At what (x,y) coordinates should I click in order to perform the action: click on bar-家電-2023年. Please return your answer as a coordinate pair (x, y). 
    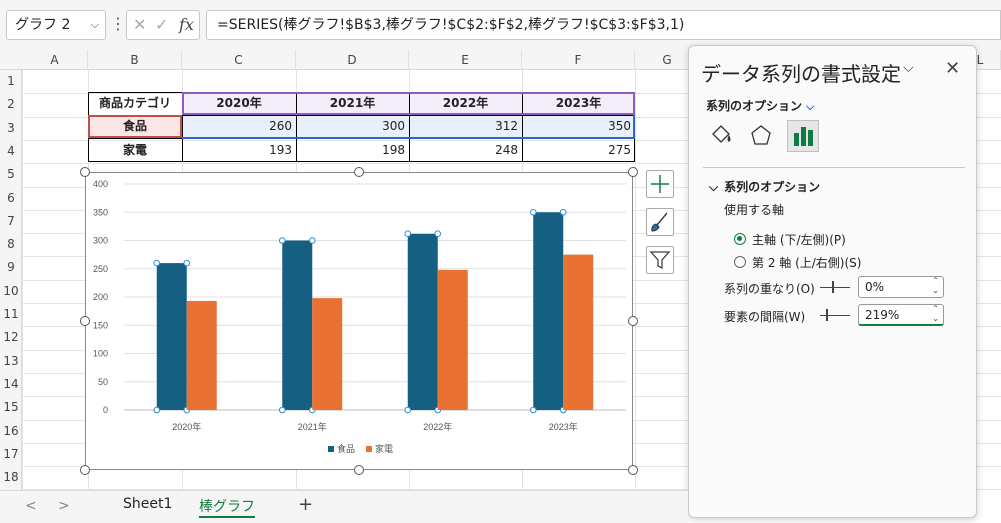
    Looking at the image, I should click on (578, 332).